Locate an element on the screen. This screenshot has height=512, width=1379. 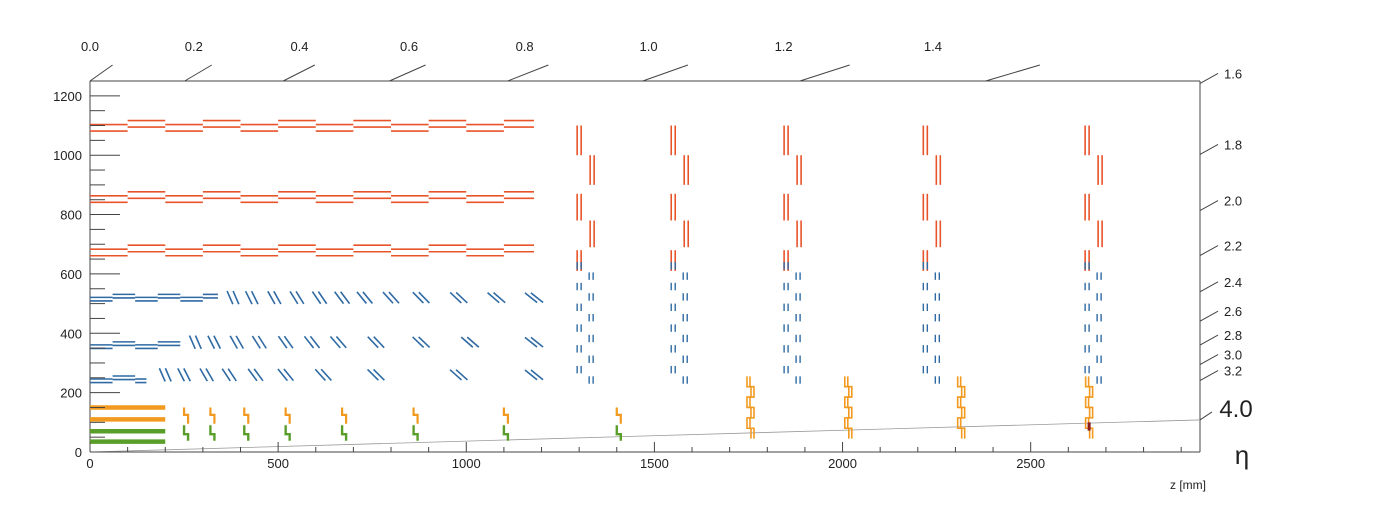
eta-right-label: 2.6 is located at coordinates (1233, 311).